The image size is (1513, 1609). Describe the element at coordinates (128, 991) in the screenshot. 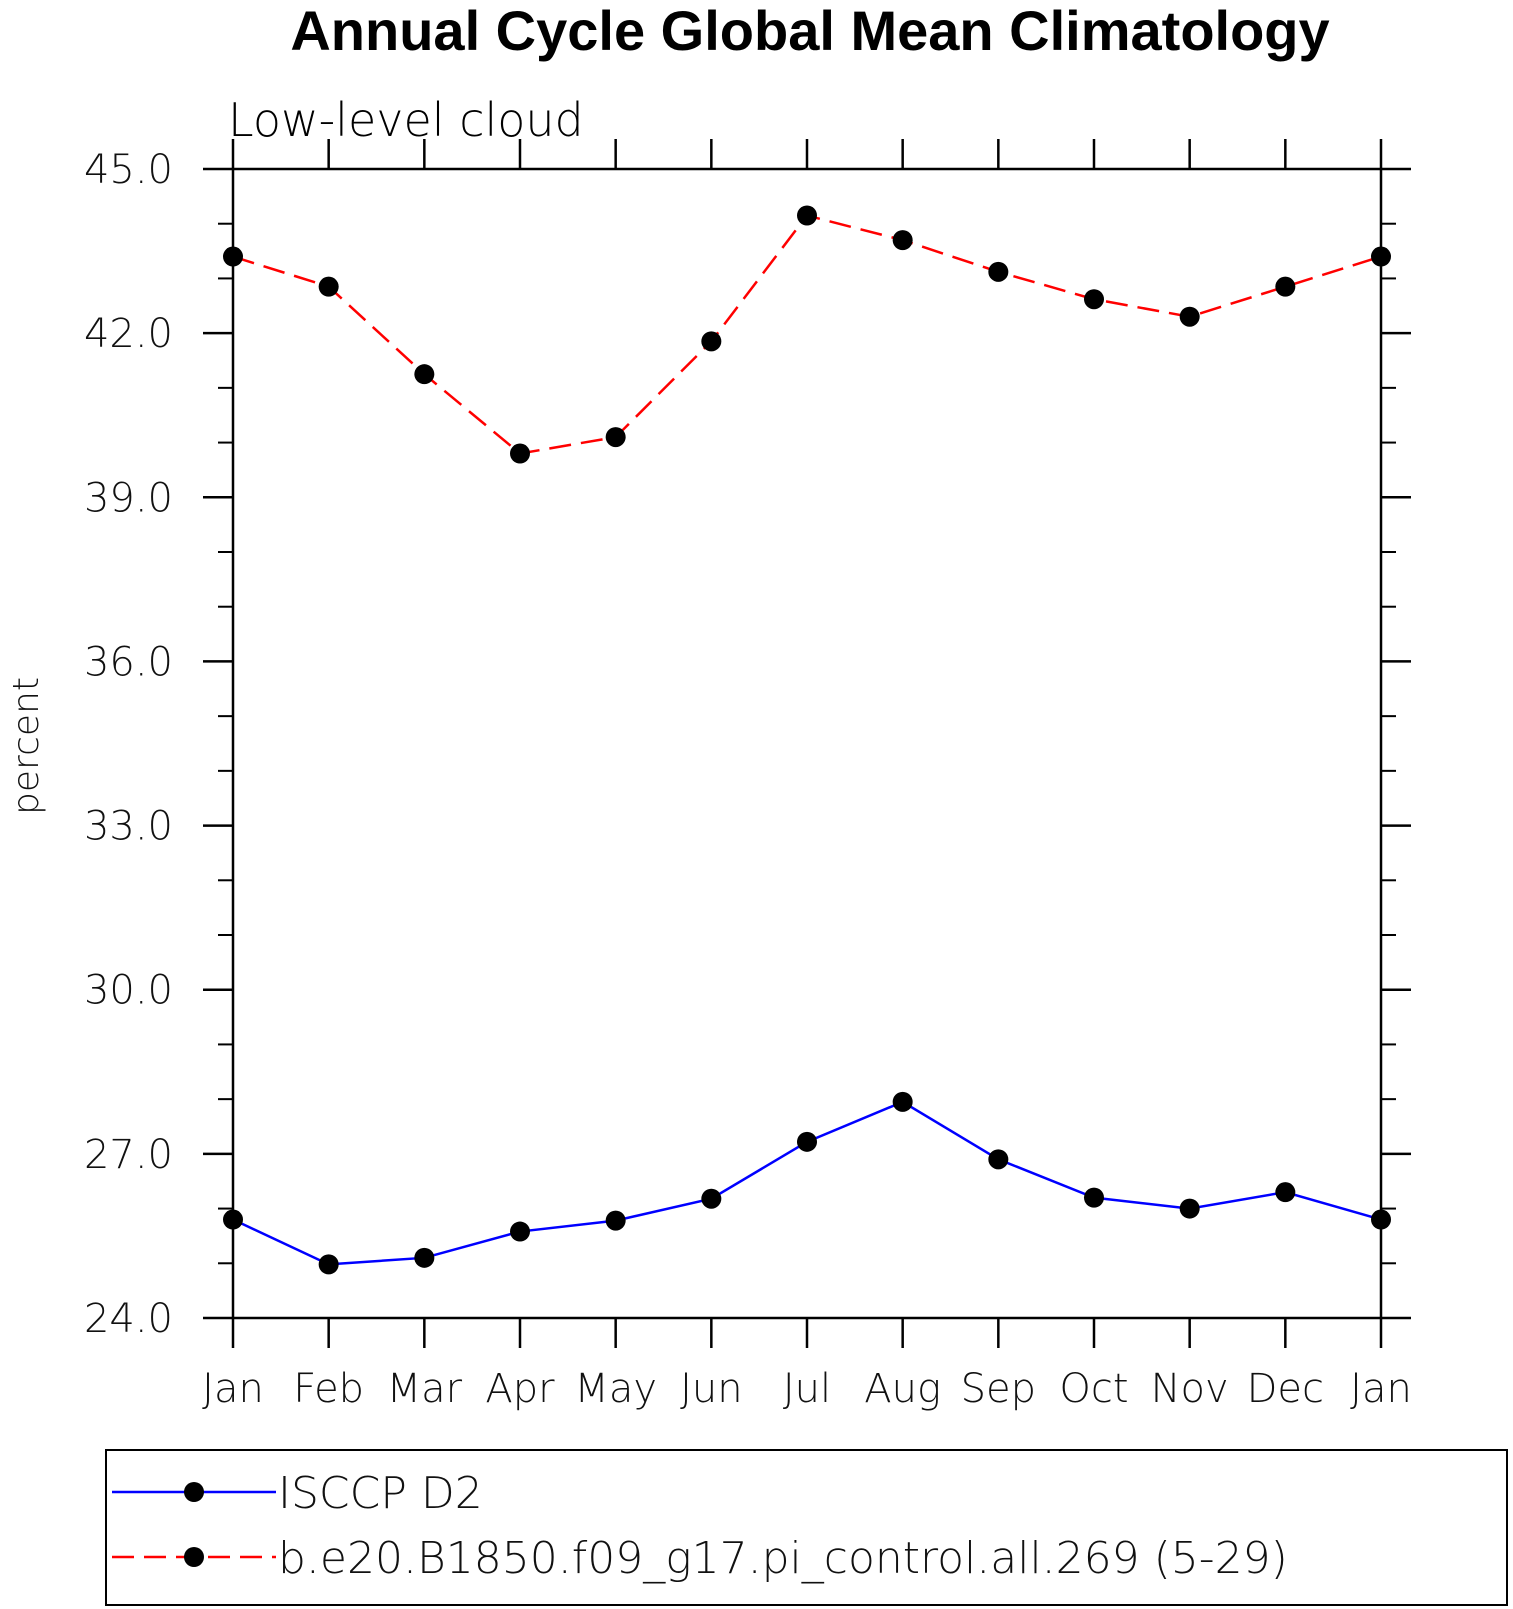

I see `y-tick-label: 30.0` at that location.